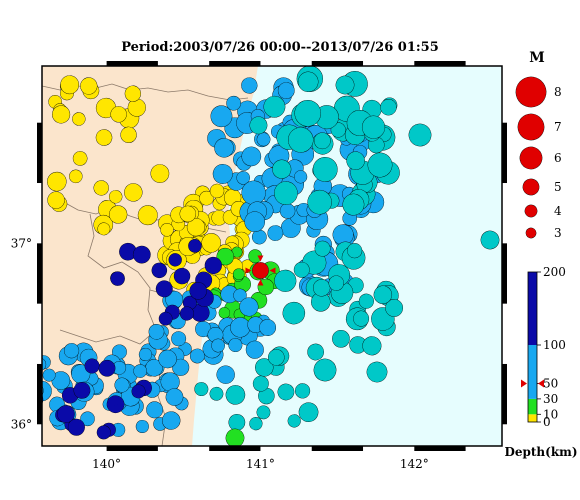 Image resolution: width=580 pixels, height=500 pixels. Describe the element at coordinates (558, 187) in the screenshot. I see `magnitude-legend-label: 5` at that location.